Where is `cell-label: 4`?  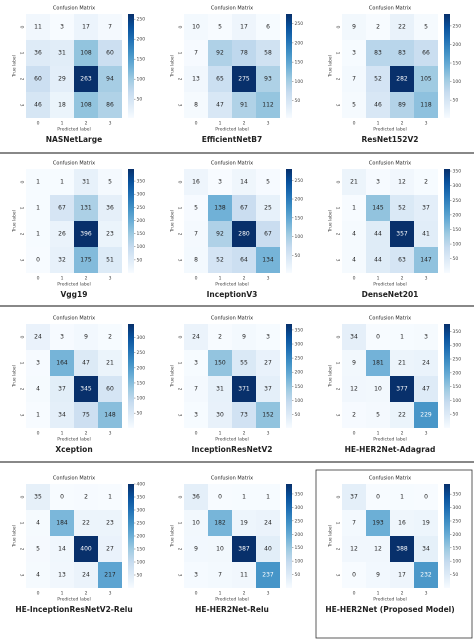 cell-label: 4 is located at coordinates (38, 575).